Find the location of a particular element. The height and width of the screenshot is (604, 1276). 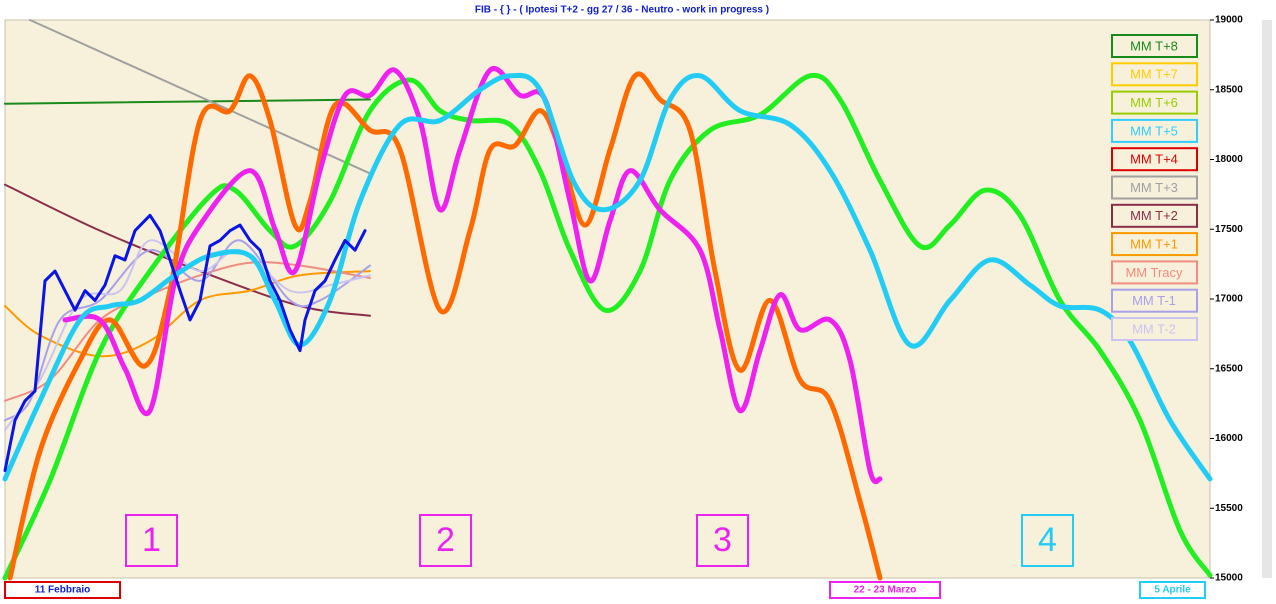

legend-label: MM T+3 is located at coordinates (1154, 187).